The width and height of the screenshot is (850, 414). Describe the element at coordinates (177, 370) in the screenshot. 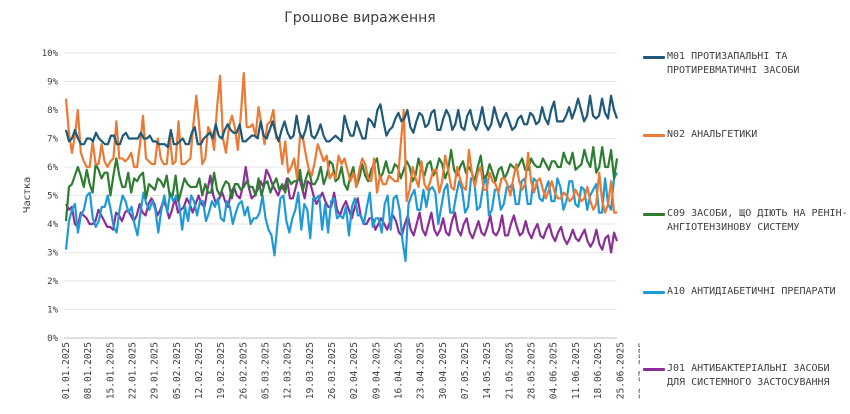

I see `x-tick-label: 05.02.2025` at that location.